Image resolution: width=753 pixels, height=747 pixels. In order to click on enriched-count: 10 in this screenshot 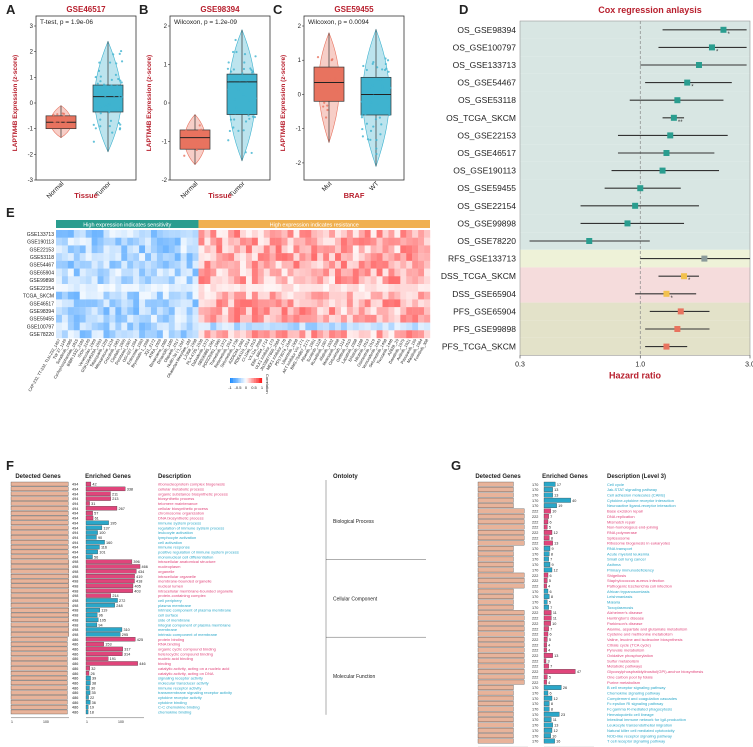, I will do `click(554, 624)`.